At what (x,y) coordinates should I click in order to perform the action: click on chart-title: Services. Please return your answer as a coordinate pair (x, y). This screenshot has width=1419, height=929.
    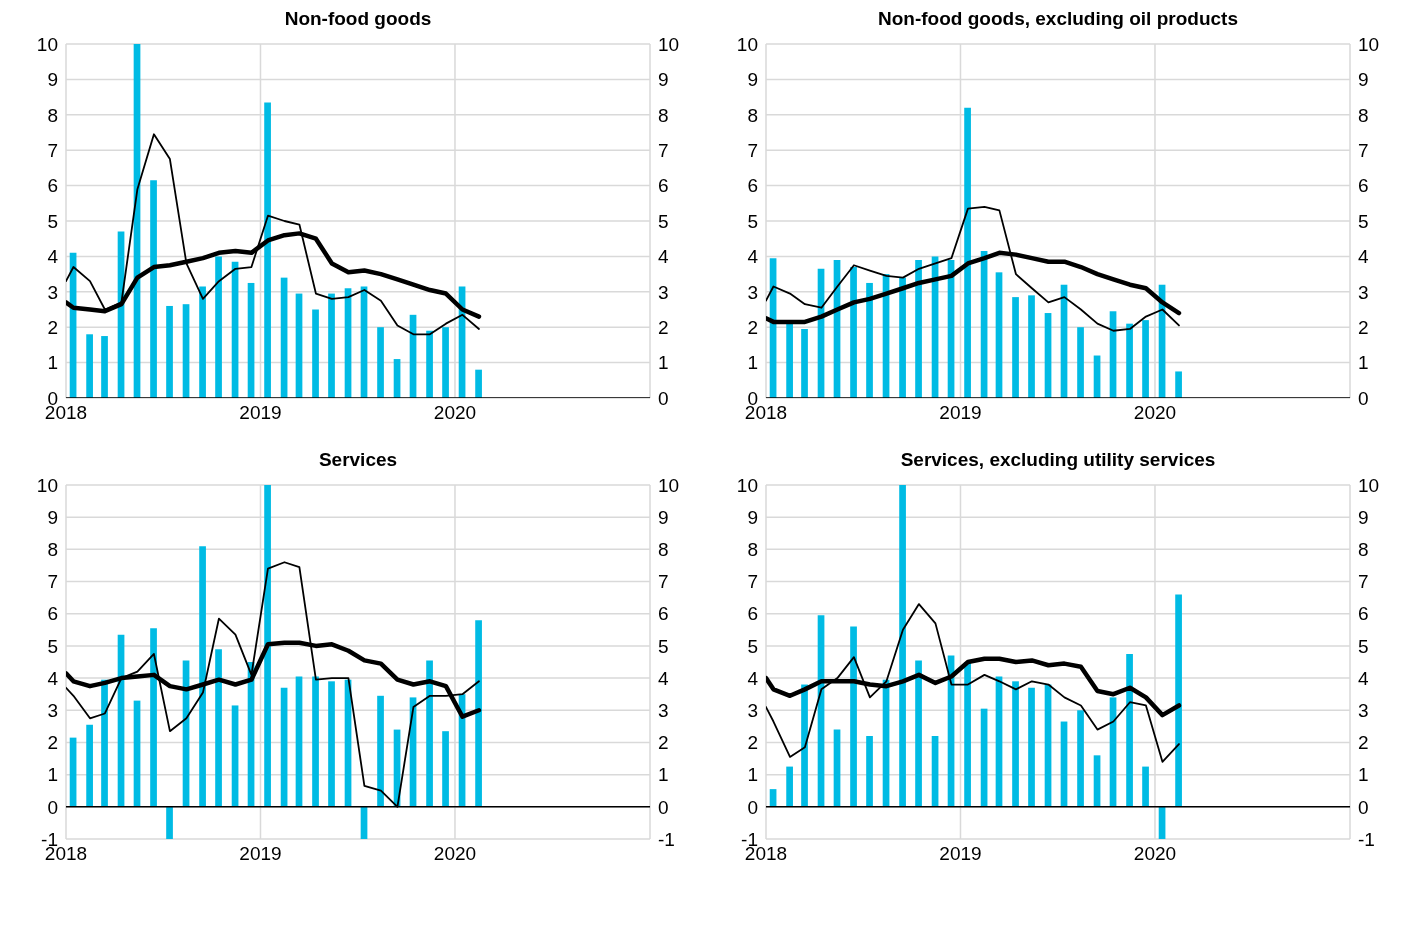
    Looking at the image, I should click on (358, 460).